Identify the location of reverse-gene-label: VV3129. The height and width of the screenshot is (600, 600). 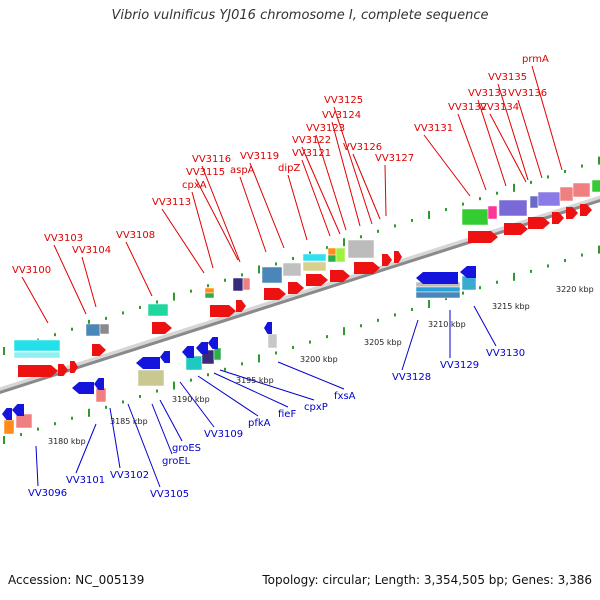
(459, 365).